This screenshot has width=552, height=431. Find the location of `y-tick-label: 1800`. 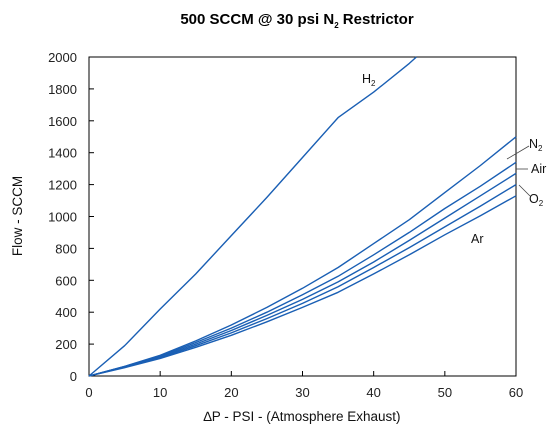

y-tick-label: 1800 is located at coordinates (62, 89).